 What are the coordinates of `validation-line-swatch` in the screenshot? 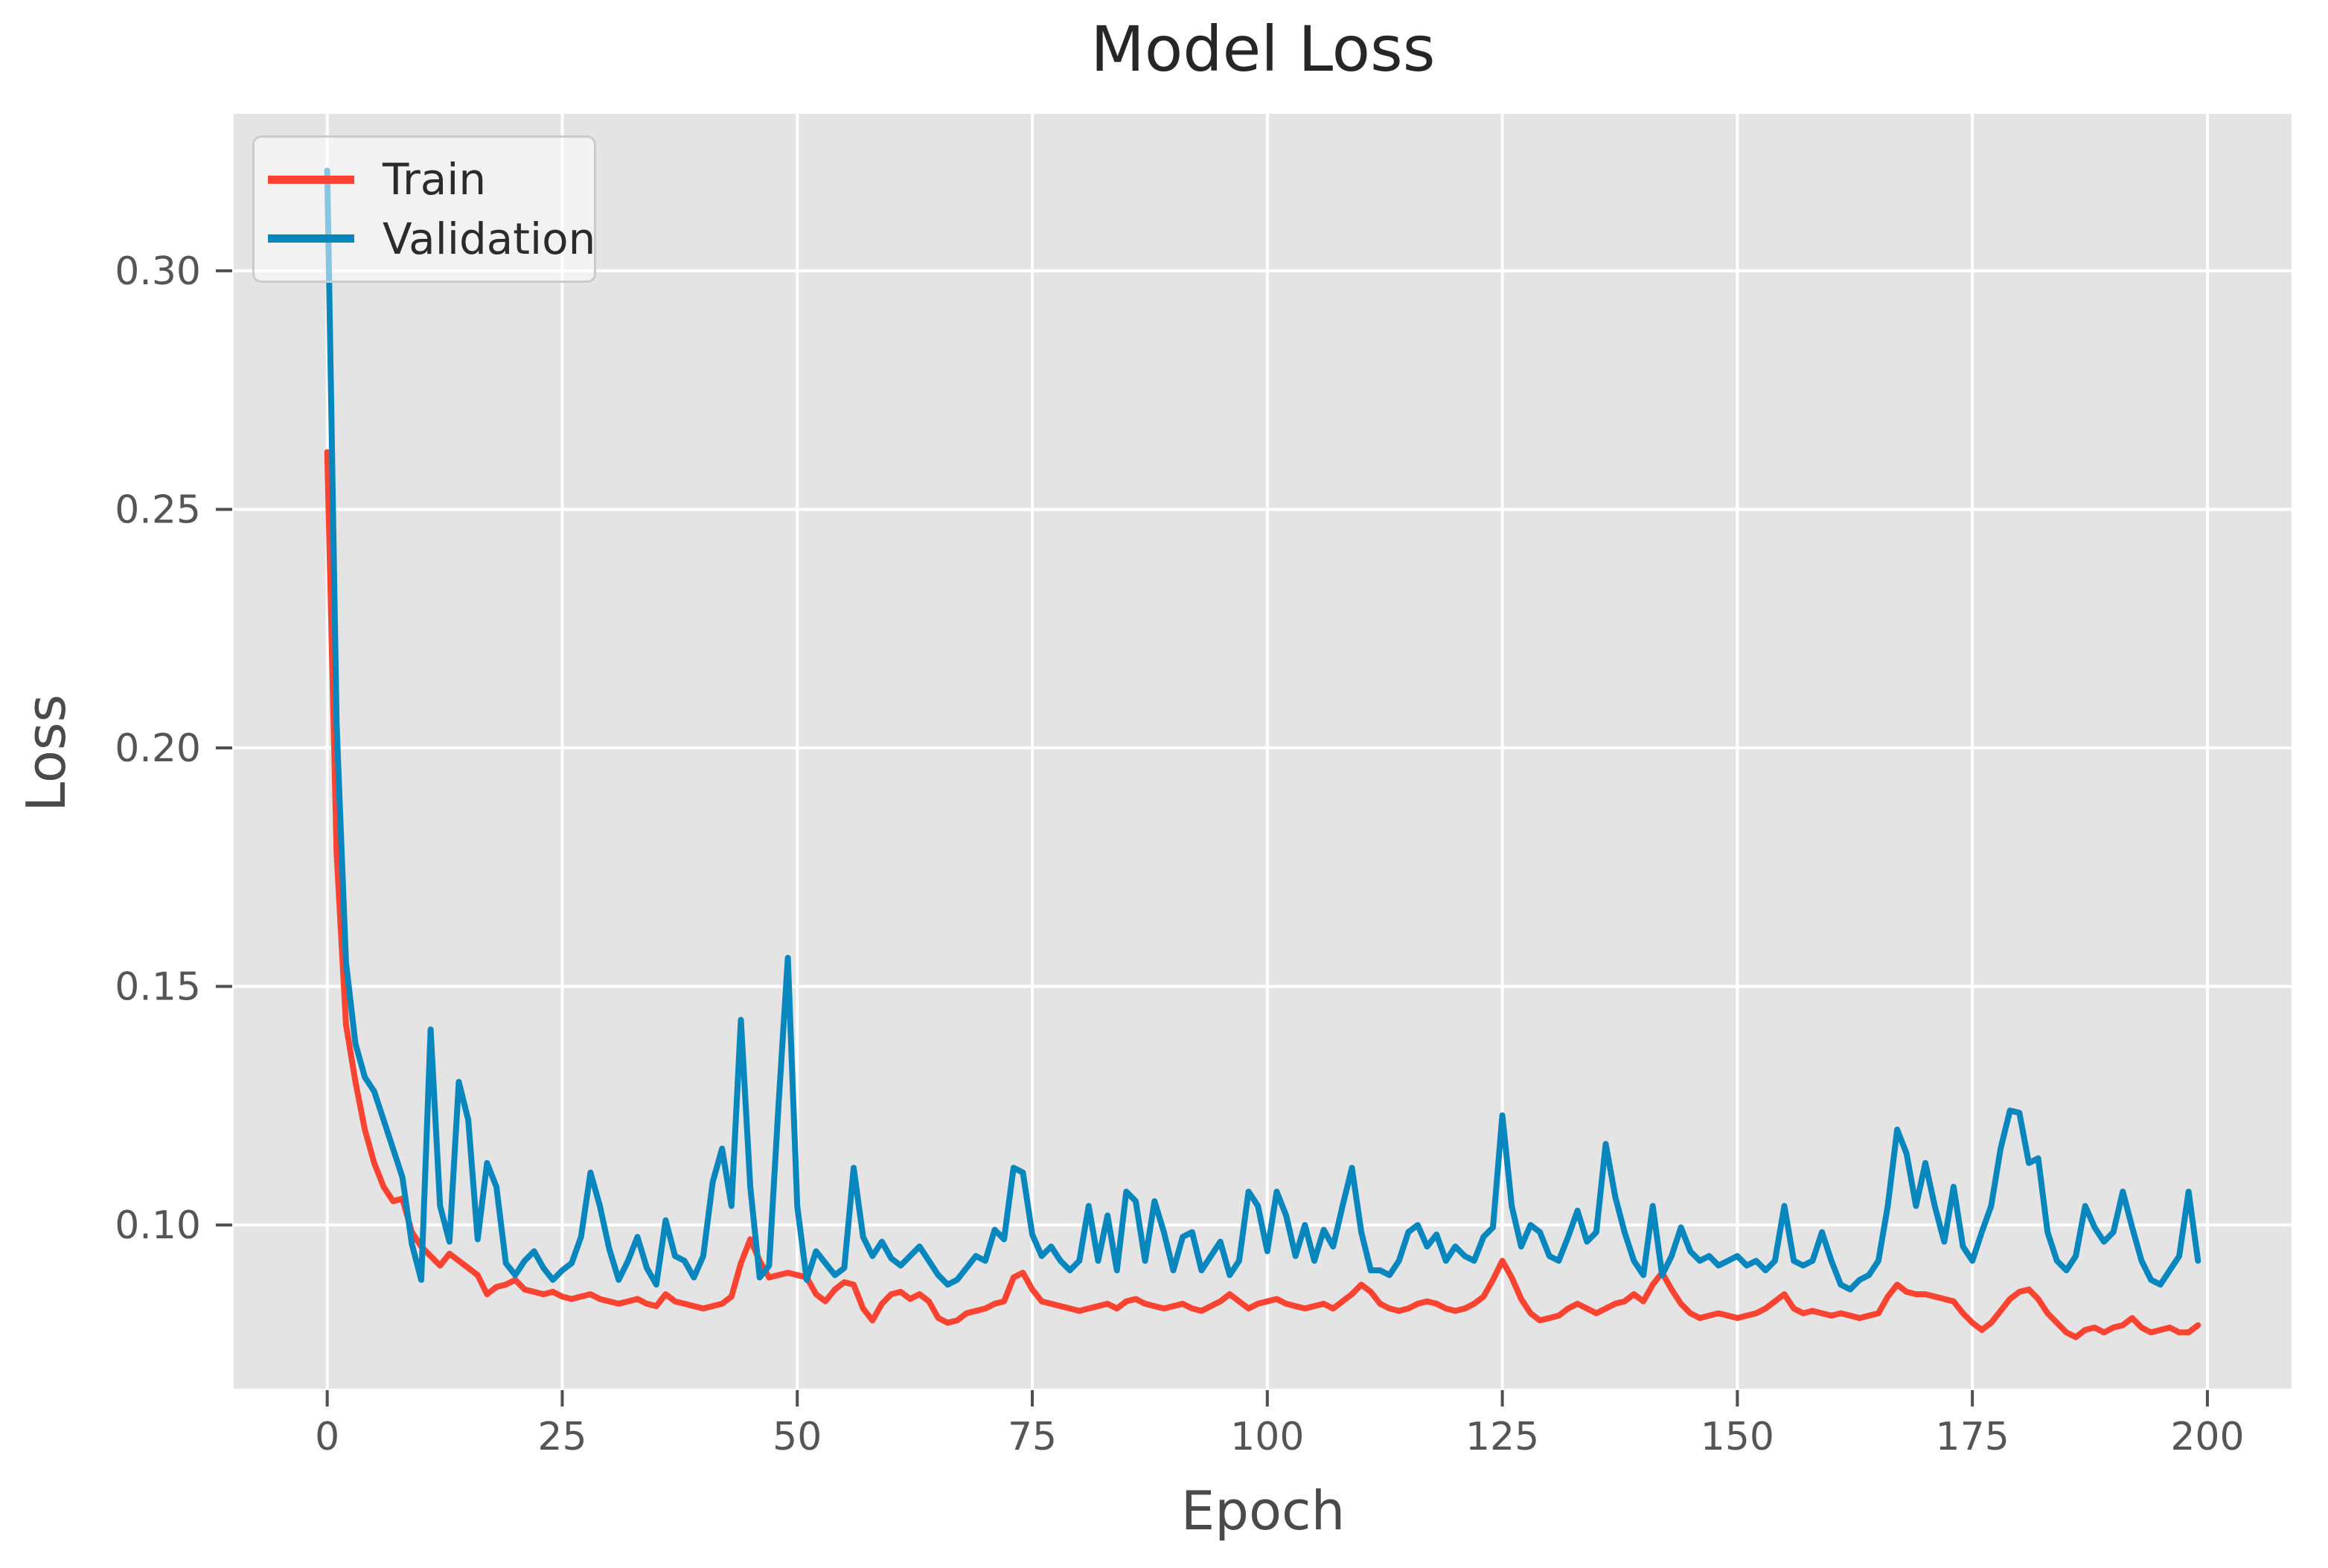 It's located at (311, 238).